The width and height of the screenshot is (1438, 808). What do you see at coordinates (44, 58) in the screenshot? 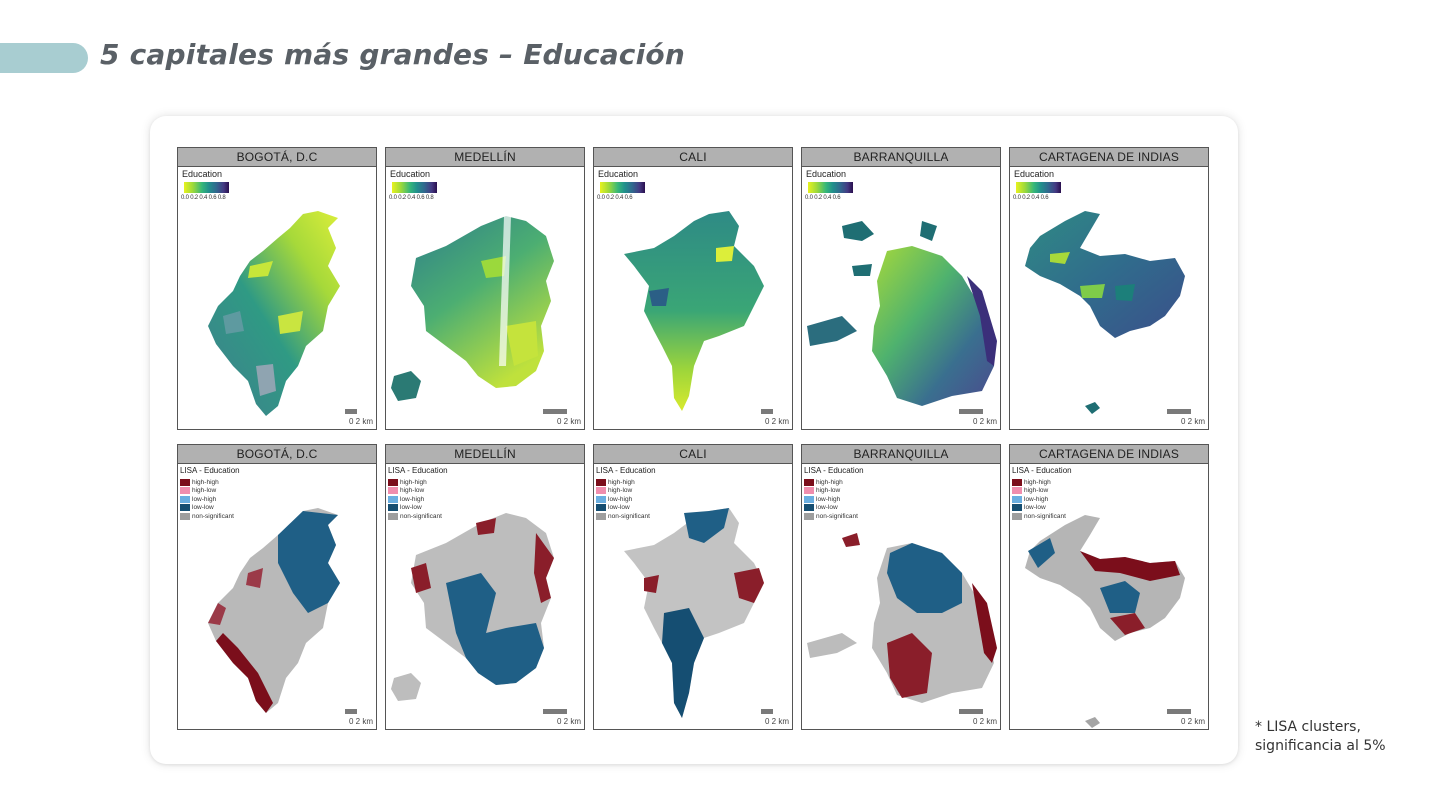
I see `title-accent-pill` at bounding box center [44, 58].